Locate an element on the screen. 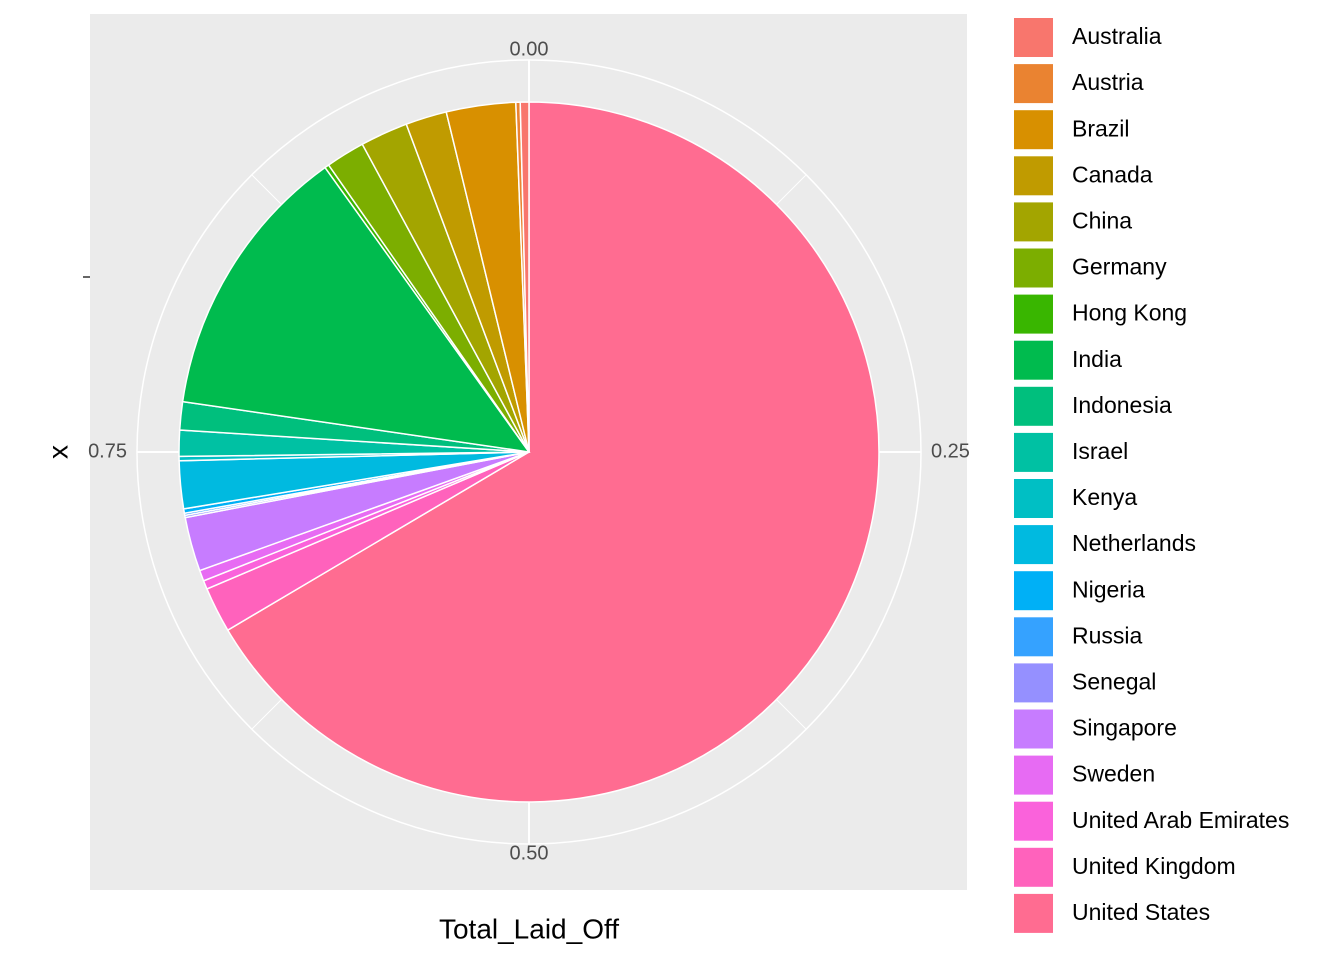  x-axis-title: Total_Laid_Off is located at coordinates (529, 928).